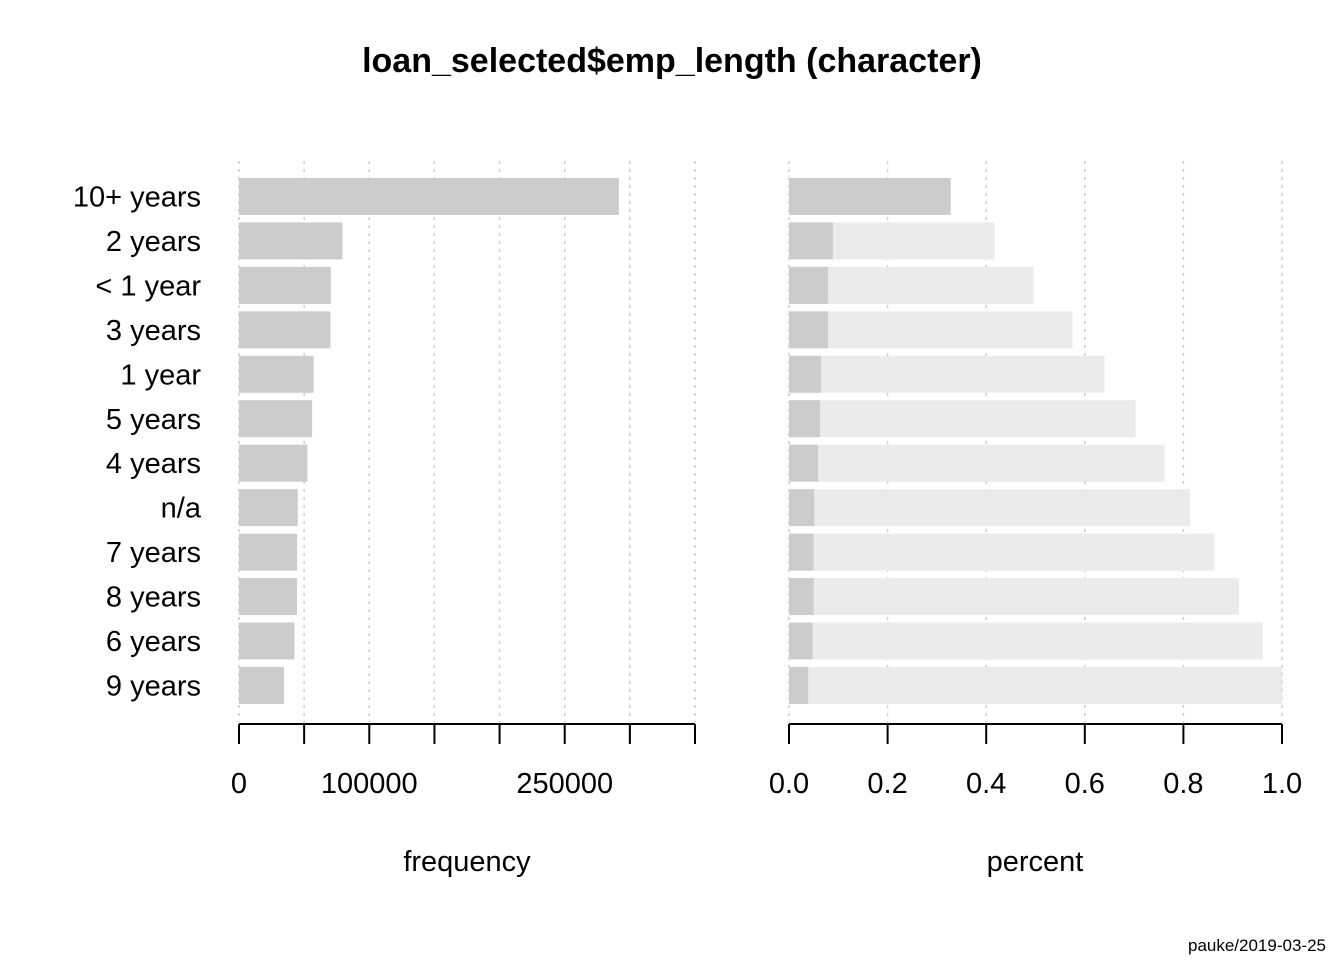 This screenshot has height=960, width=1344. I want to click on category-label-7-years: 7 years, so click(153, 553).